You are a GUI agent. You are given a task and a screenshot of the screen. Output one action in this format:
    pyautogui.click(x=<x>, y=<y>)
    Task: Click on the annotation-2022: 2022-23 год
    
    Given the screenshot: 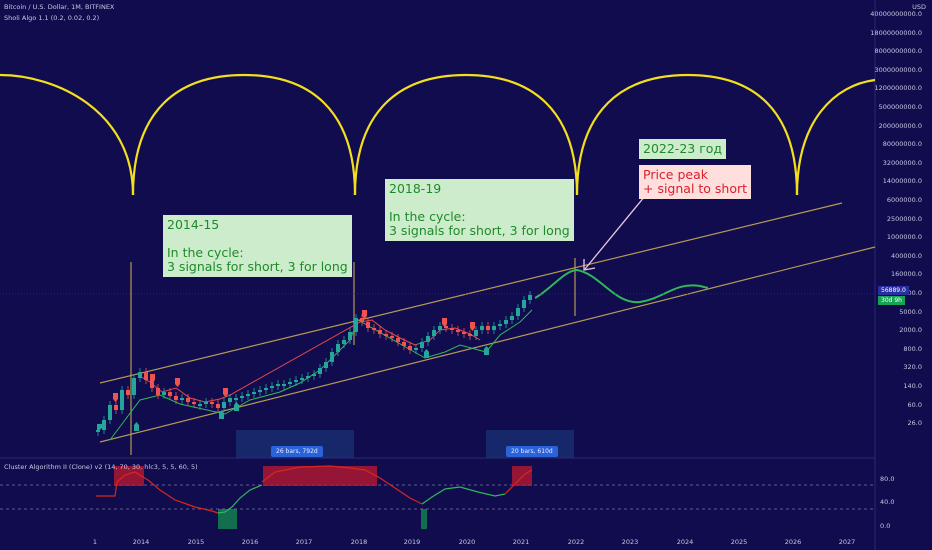 What is the action you would take?
    pyautogui.click(x=683, y=149)
    